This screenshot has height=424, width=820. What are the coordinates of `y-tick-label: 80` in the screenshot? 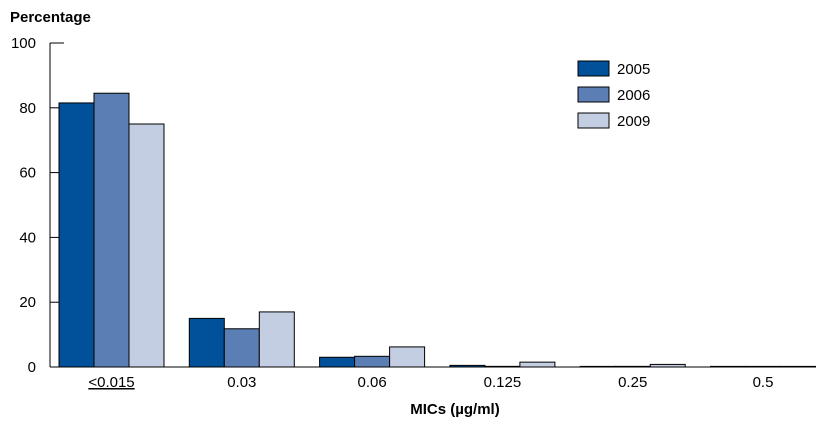 It's located at (27, 108).